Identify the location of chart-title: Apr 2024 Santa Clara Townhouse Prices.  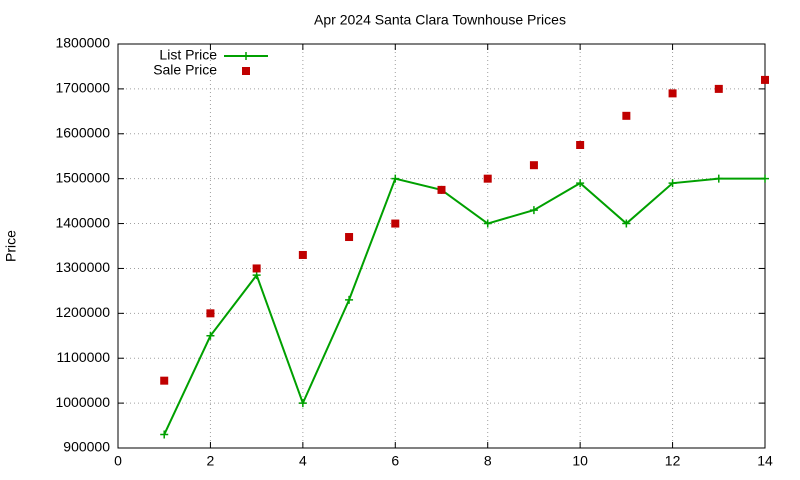
(440, 20).